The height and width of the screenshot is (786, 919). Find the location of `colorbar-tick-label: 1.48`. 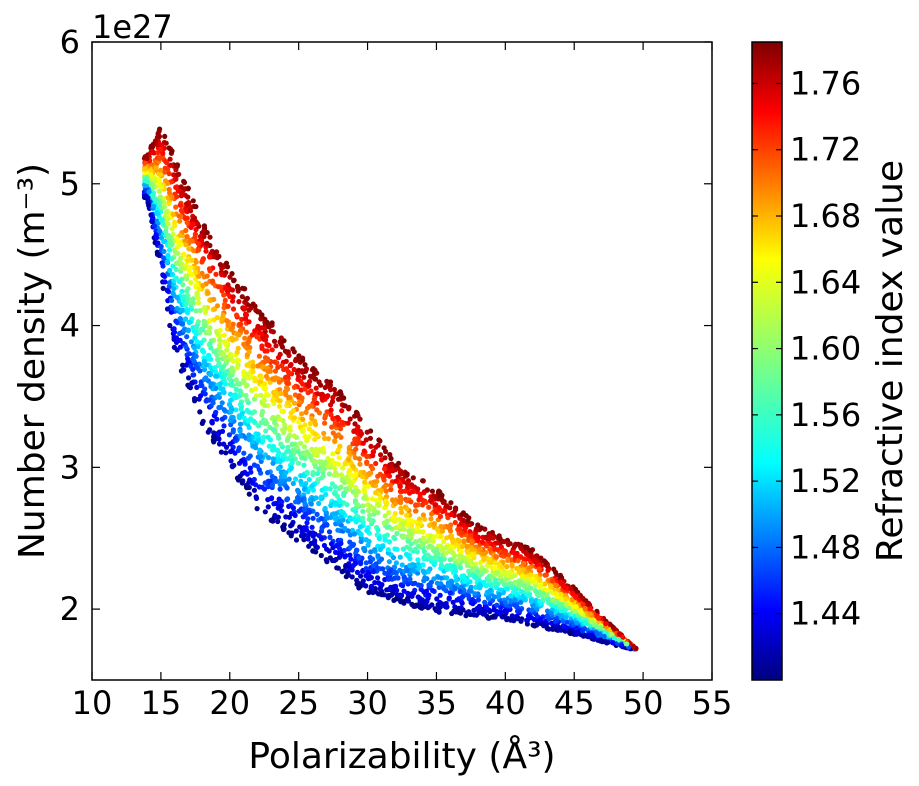

colorbar-tick-label: 1.48 is located at coordinates (825, 547).